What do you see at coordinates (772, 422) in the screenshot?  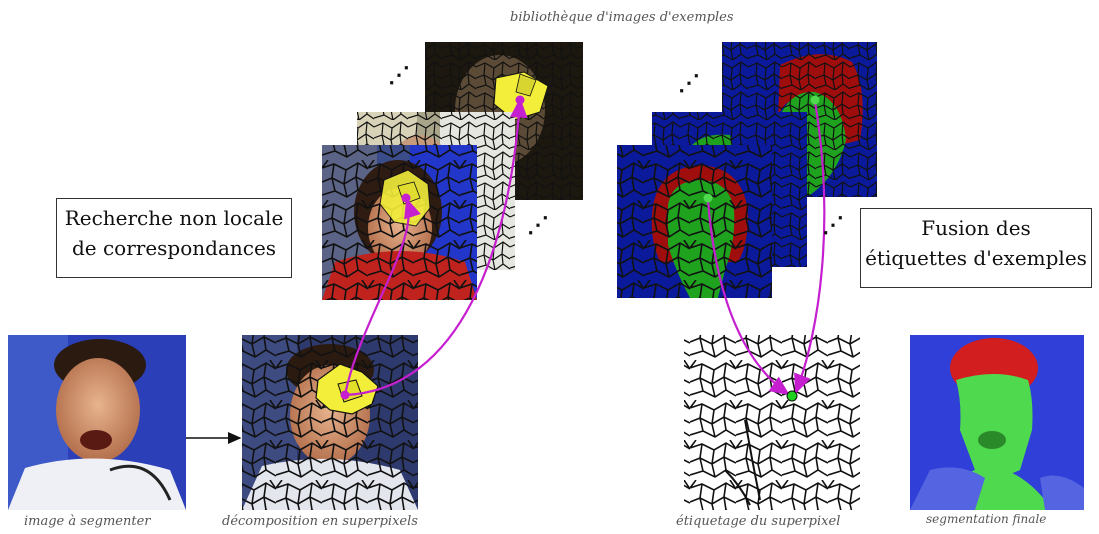 I see `labeling-map` at bounding box center [772, 422].